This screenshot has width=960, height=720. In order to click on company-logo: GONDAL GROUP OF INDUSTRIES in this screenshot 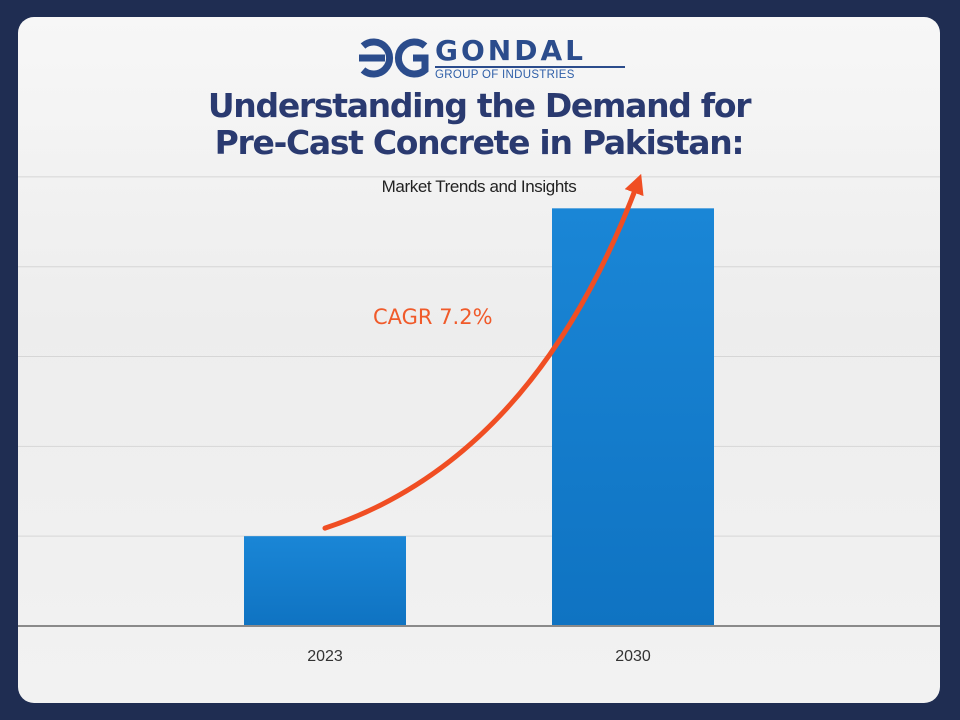, I will do `click(495, 58)`.